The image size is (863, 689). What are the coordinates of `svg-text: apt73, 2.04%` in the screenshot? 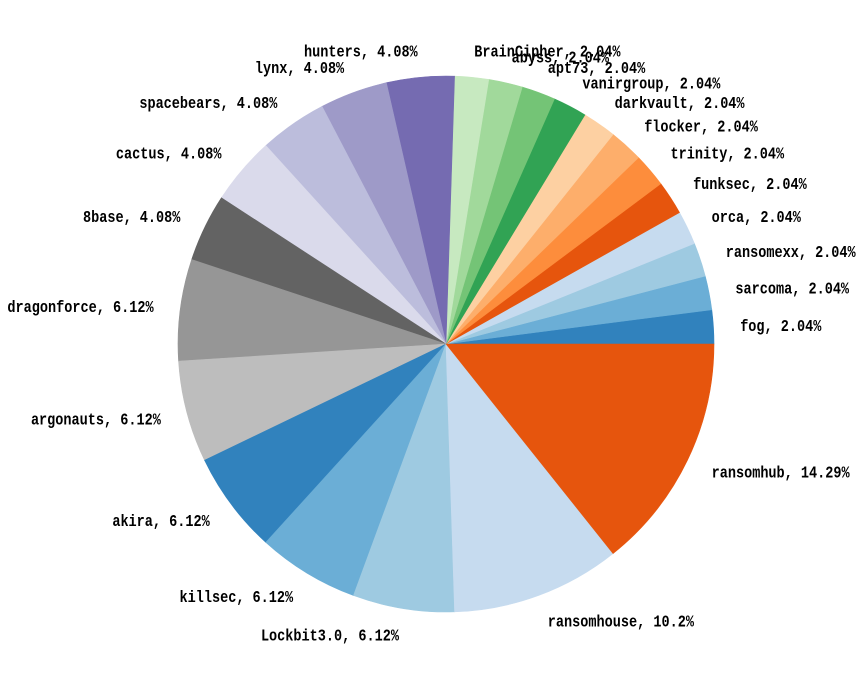 It's located at (596, 68).